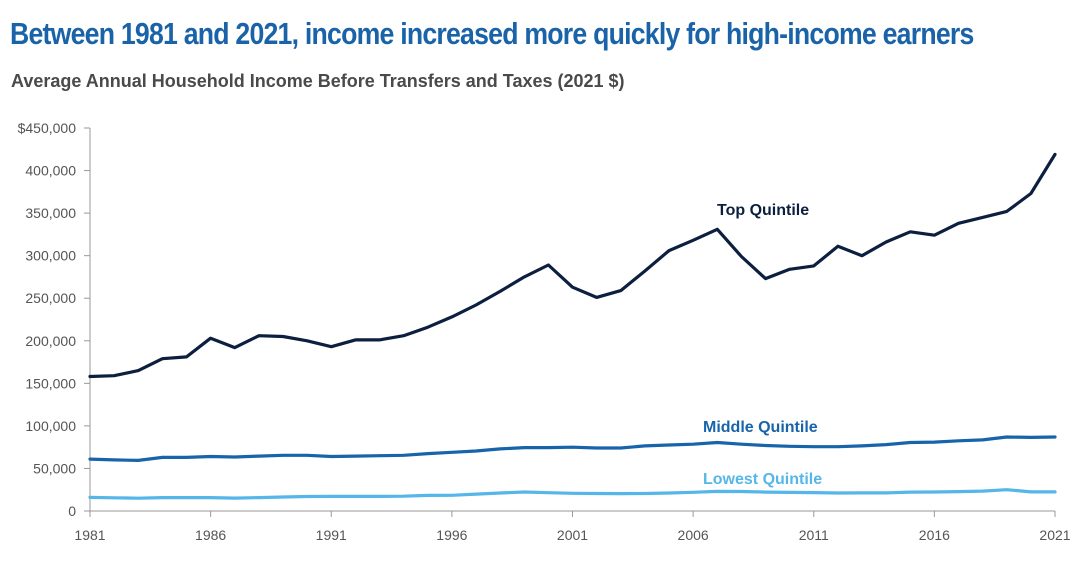  What do you see at coordinates (54, 468) in the screenshot?
I see `y-tick-label: 50,000` at bounding box center [54, 468].